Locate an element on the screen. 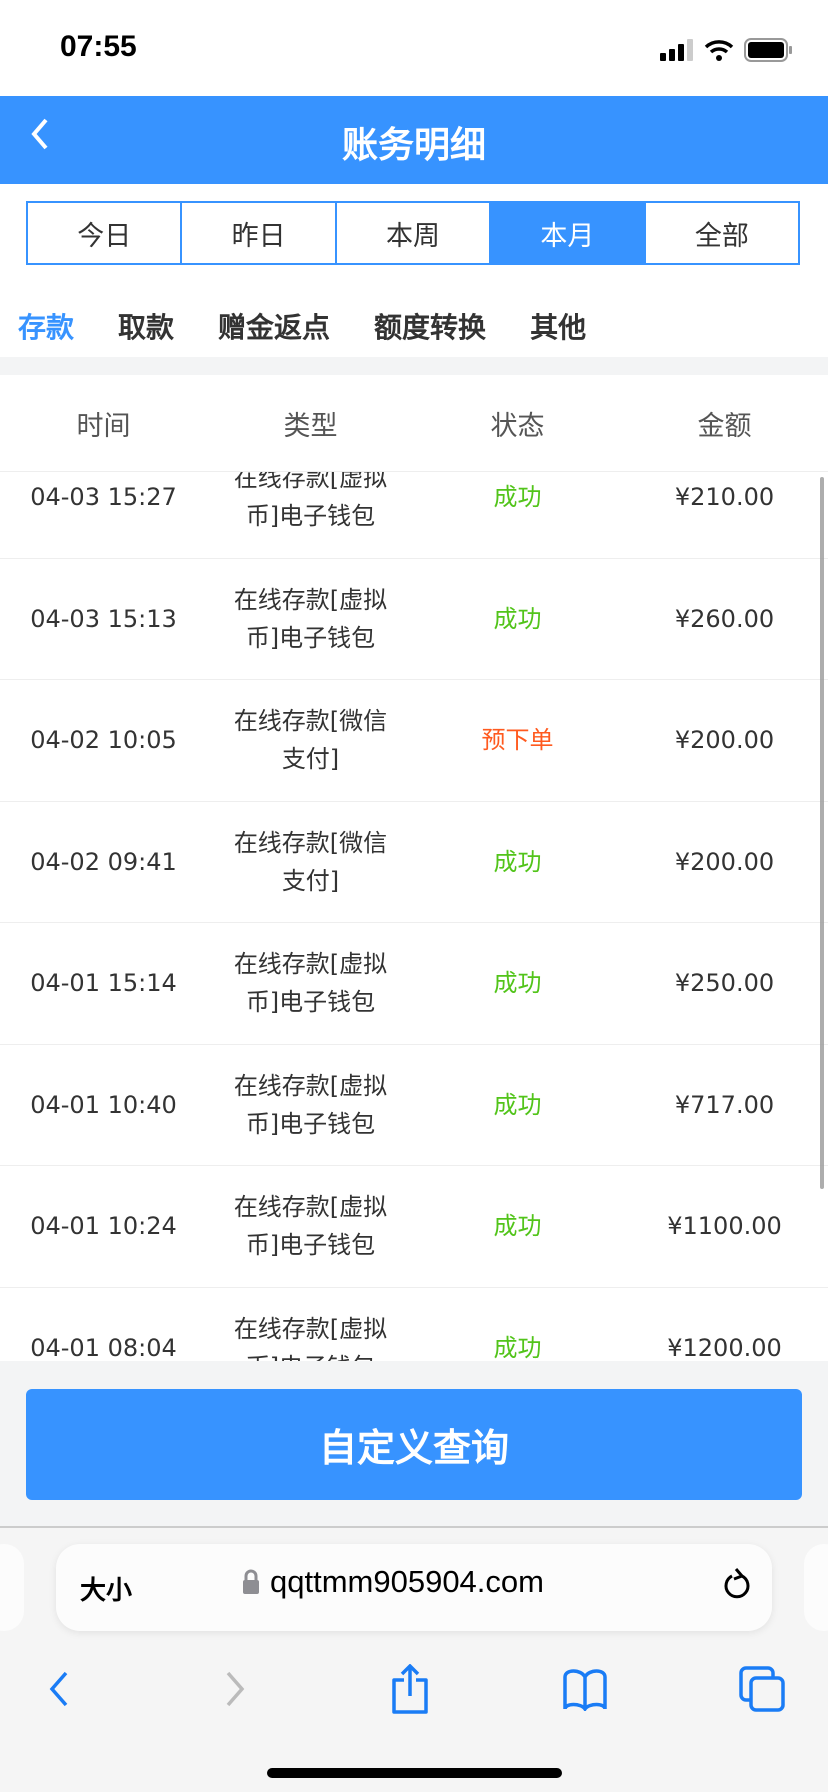  scrollbar is located at coordinates (822, 833).